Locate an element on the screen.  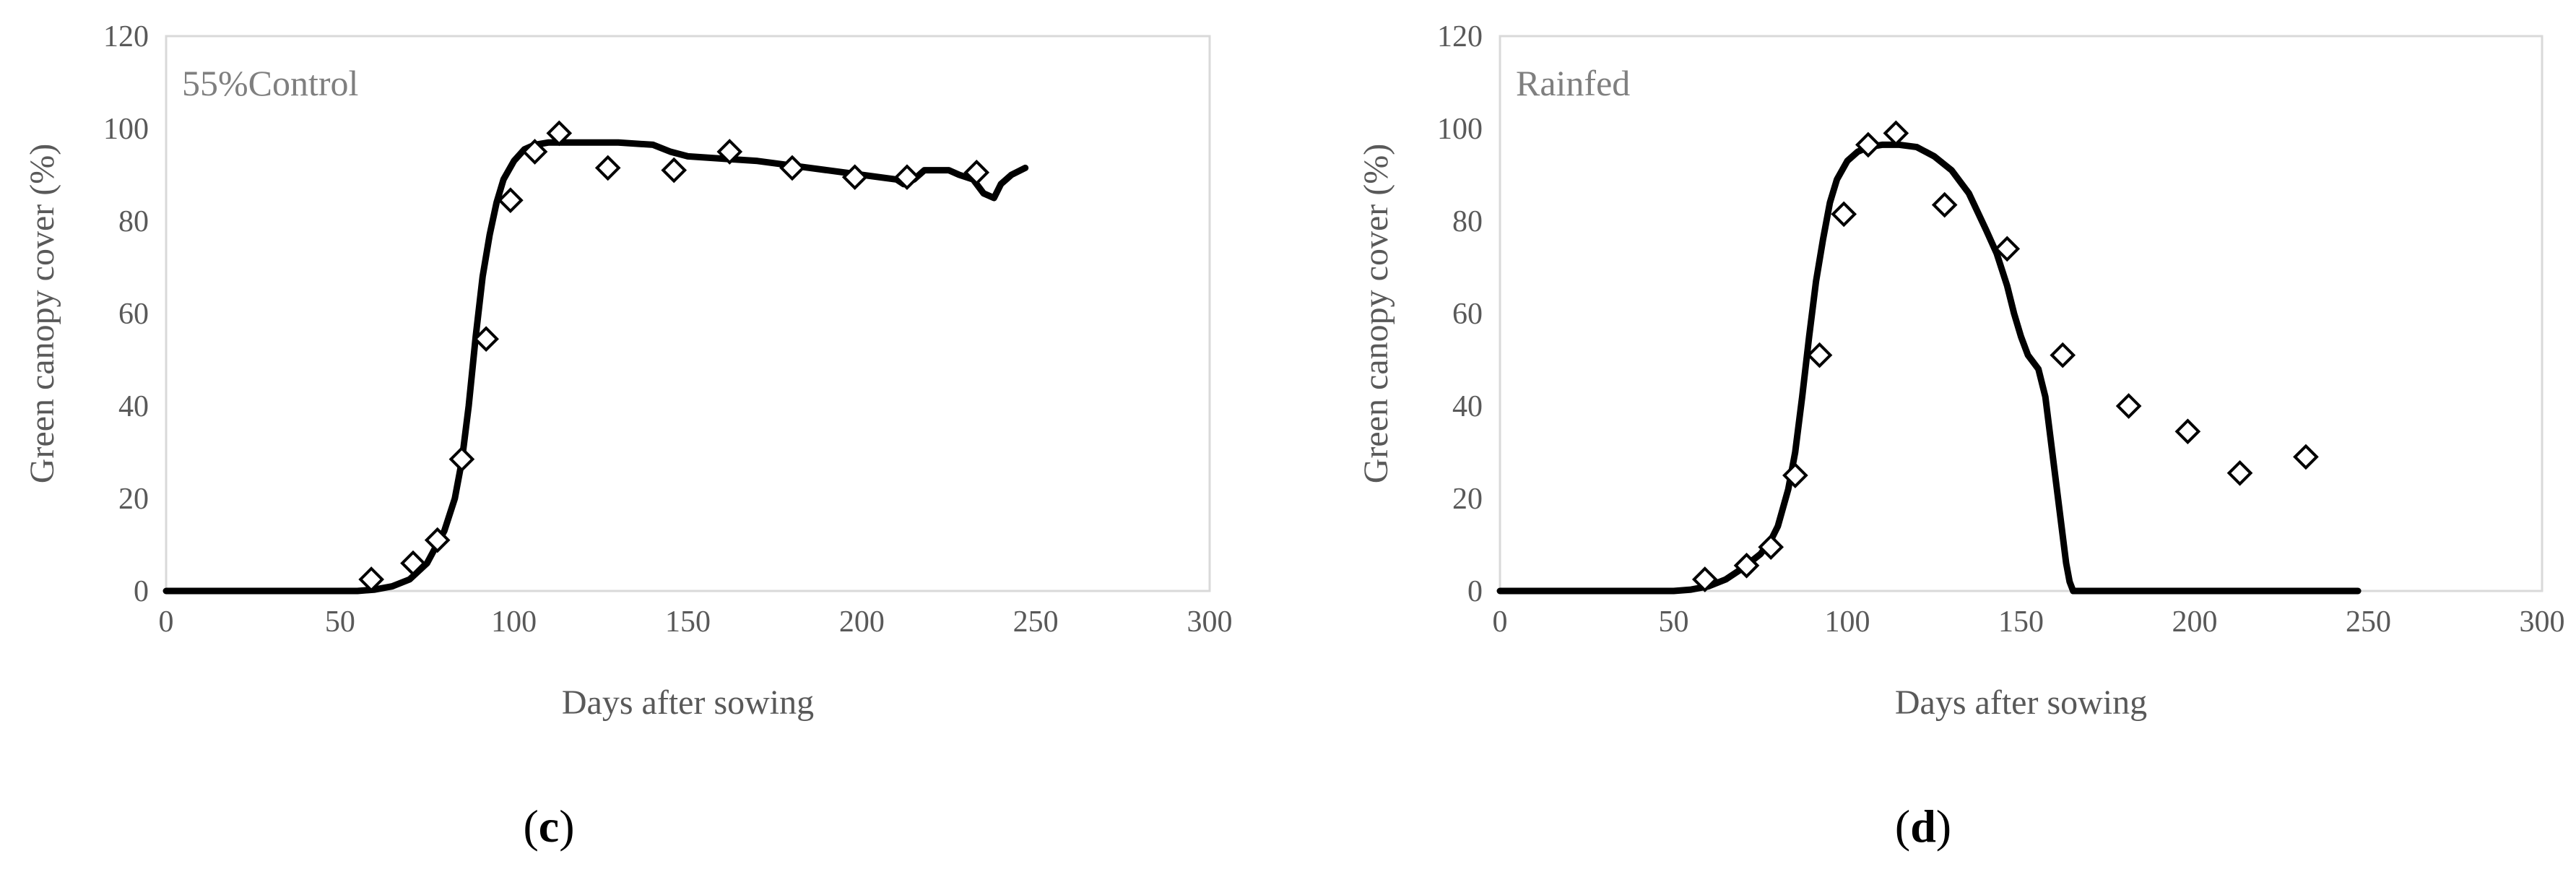
panel-label-letter: d is located at coordinates (1923, 826).